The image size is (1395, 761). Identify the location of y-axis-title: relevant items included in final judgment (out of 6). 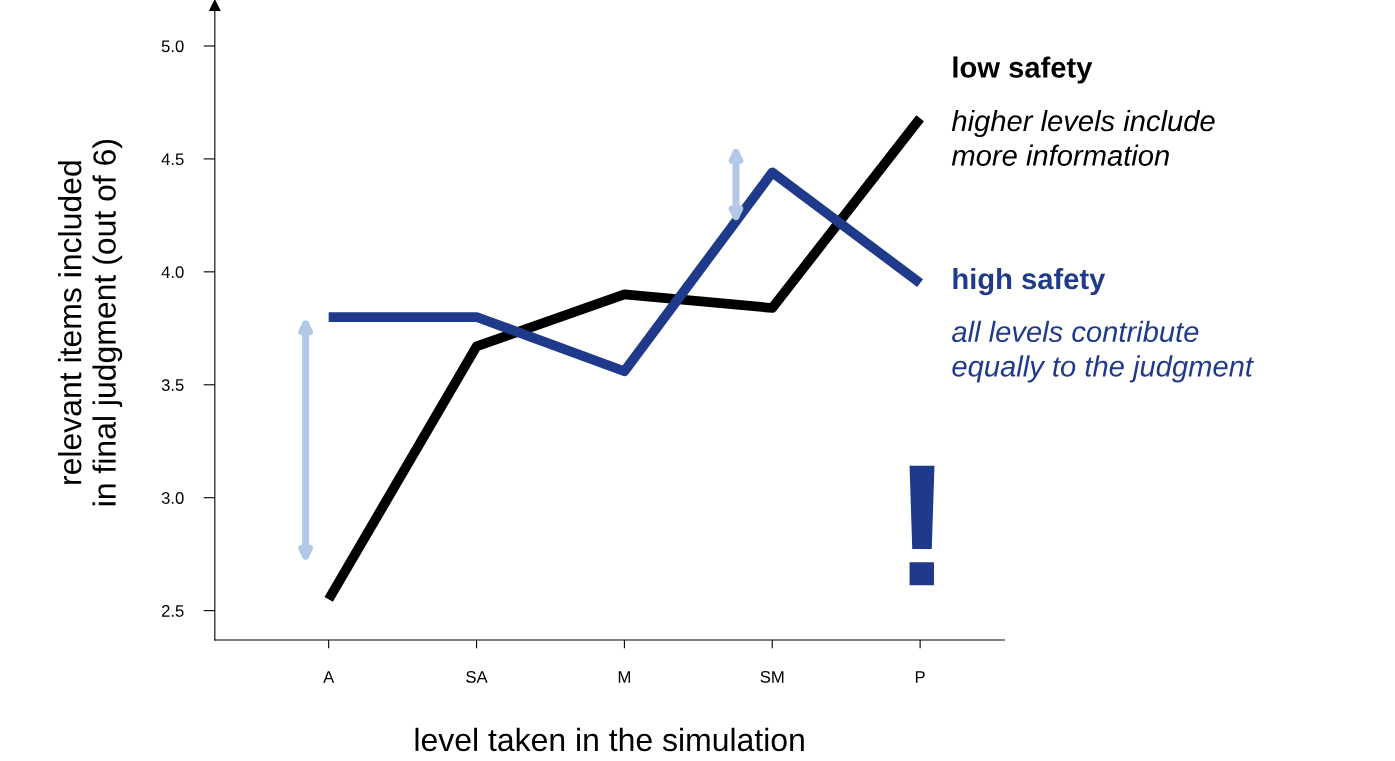
(90, 322).